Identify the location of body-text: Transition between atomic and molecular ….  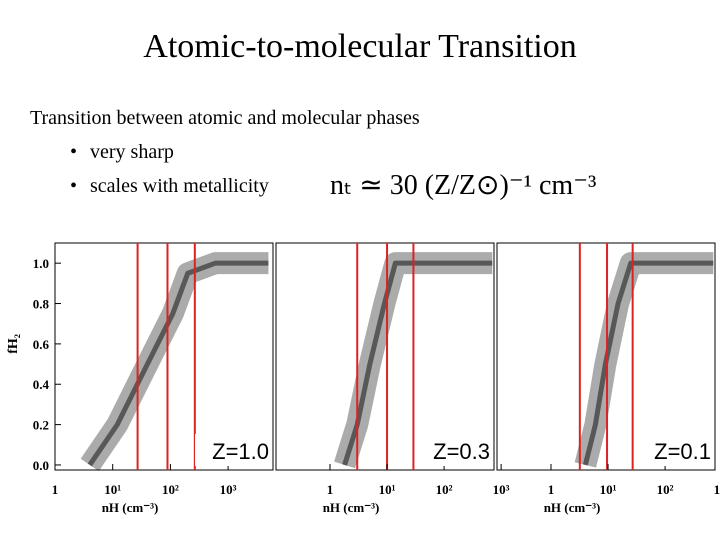
(225, 118).